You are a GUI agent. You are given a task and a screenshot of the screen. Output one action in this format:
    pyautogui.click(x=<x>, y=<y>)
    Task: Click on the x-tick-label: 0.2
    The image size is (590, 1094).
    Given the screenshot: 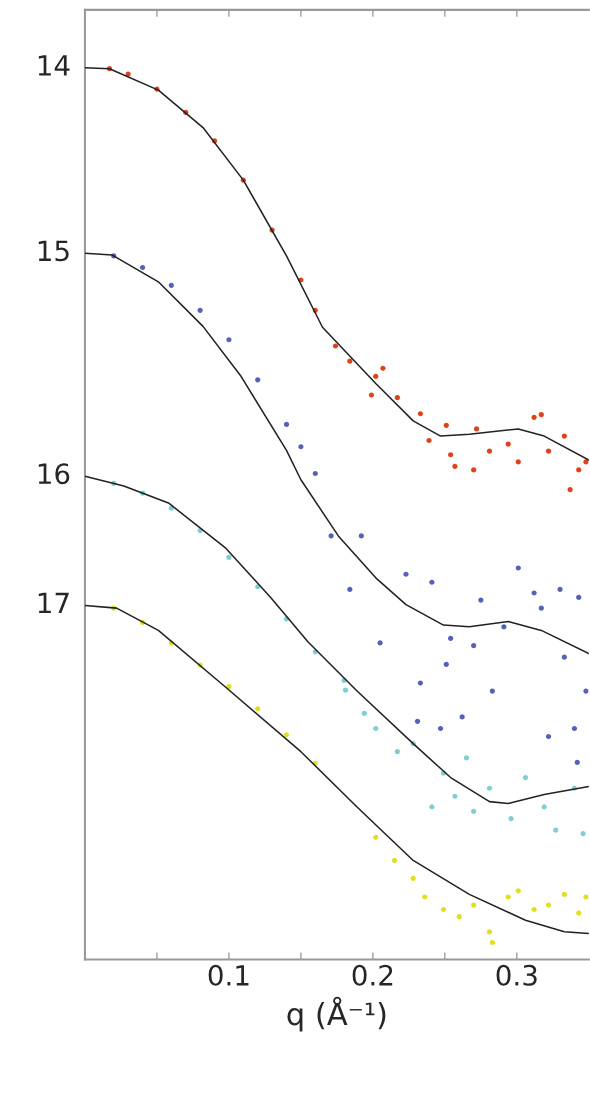 What is the action you would take?
    pyautogui.click(x=372, y=975)
    